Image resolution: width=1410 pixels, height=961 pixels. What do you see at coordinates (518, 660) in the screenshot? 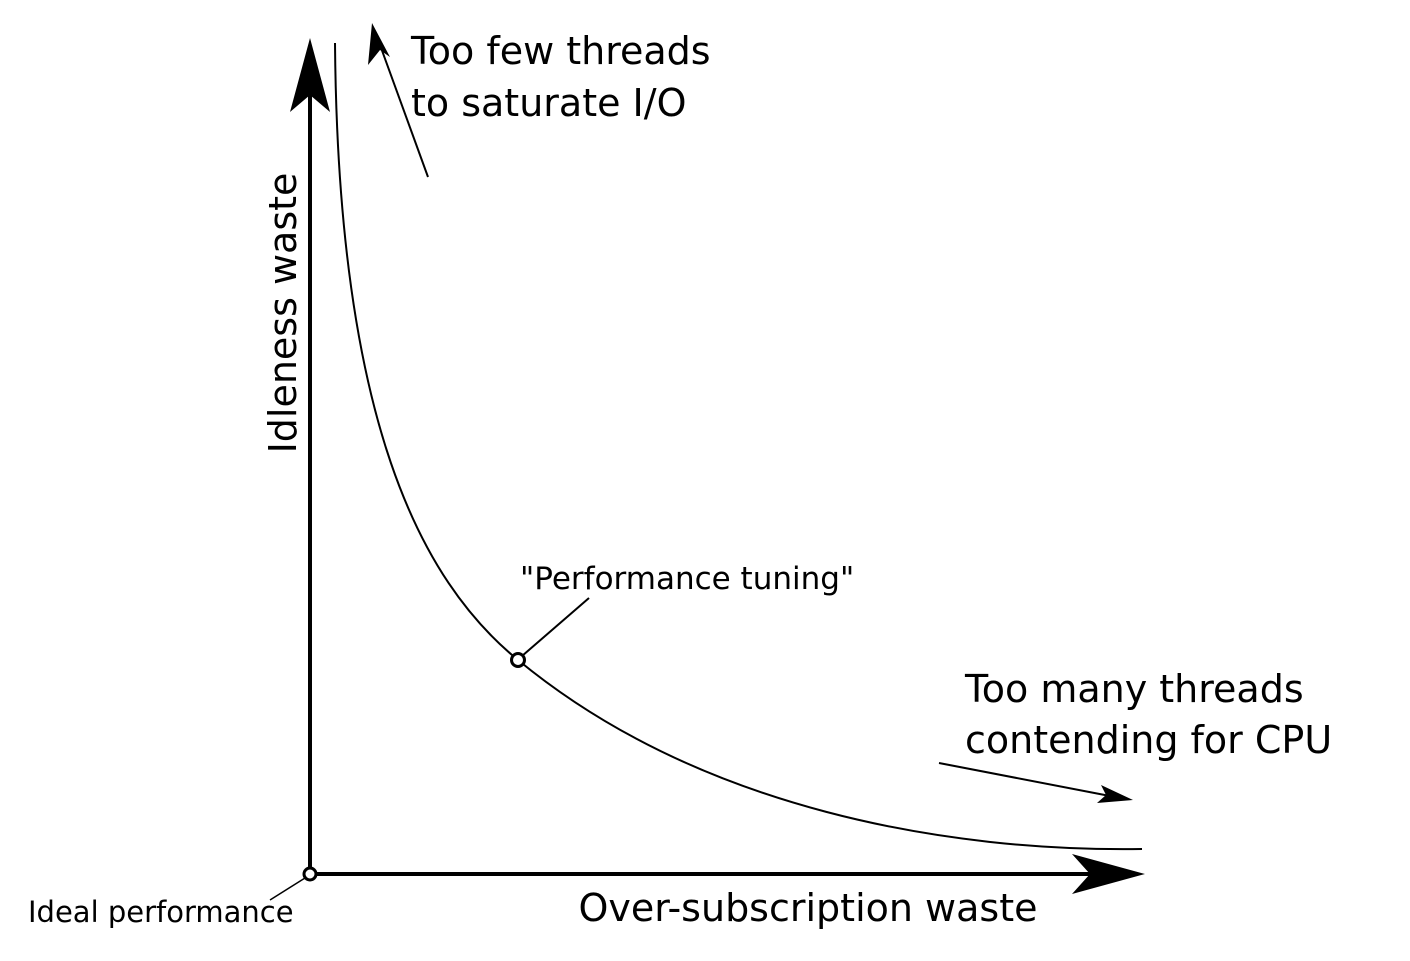
I see `performance-tuning-marker` at bounding box center [518, 660].